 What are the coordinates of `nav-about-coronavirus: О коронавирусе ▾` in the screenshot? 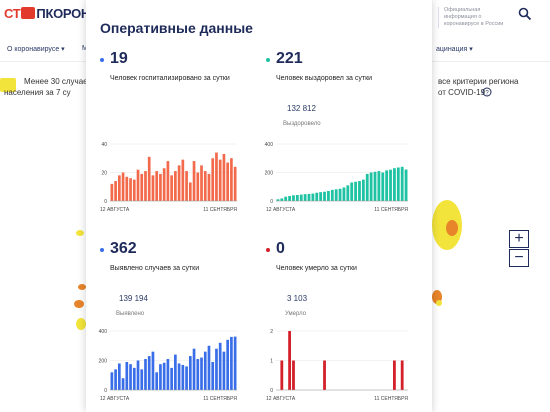 It's located at (36, 49).